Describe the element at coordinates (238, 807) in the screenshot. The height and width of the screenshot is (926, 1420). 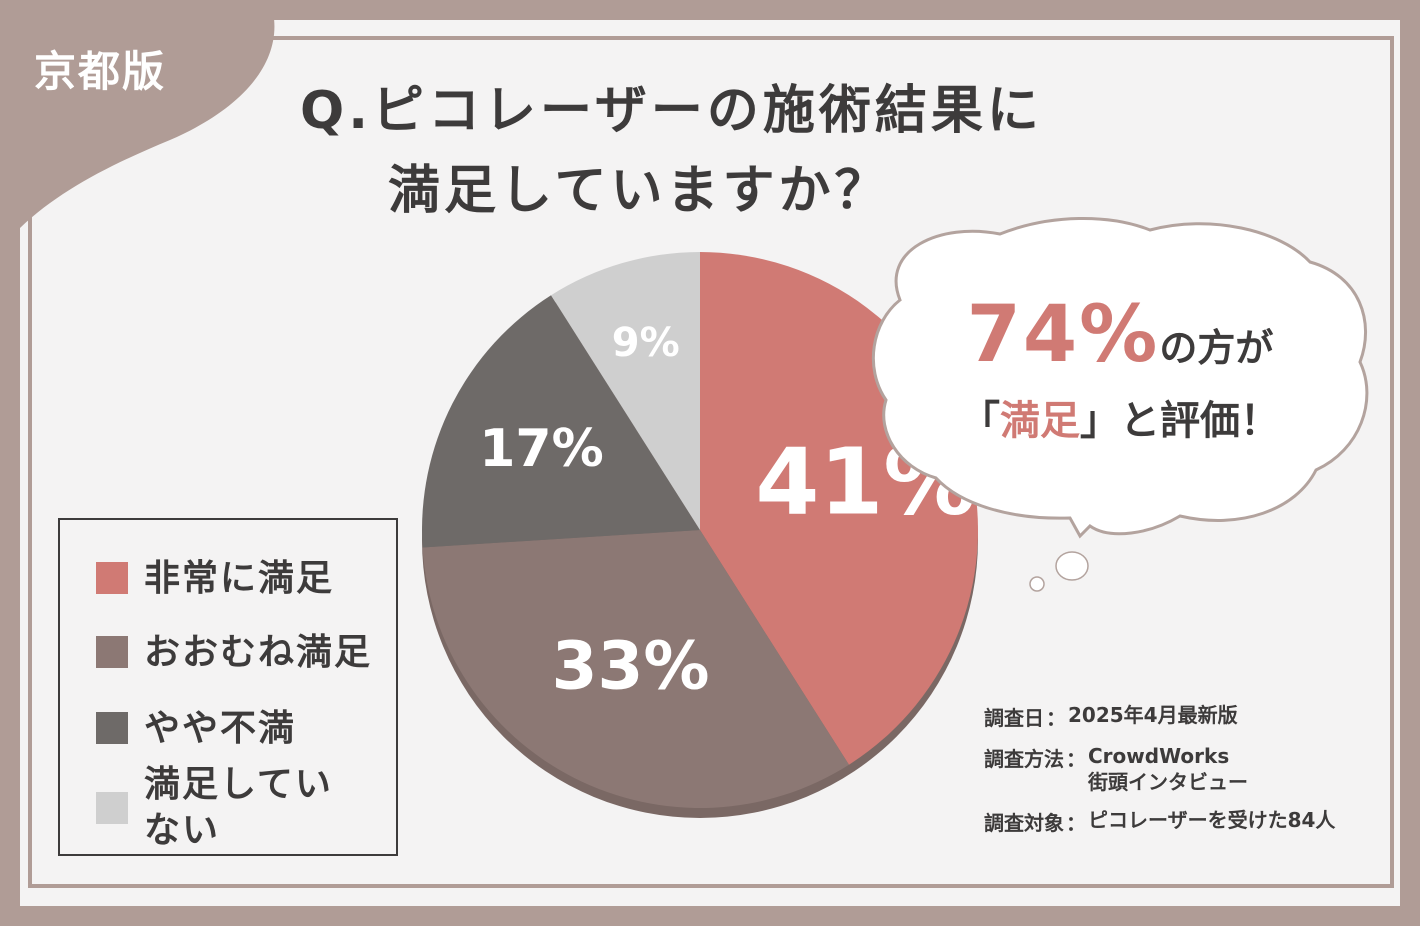
I see `legend-label: 満足していない` at that location.